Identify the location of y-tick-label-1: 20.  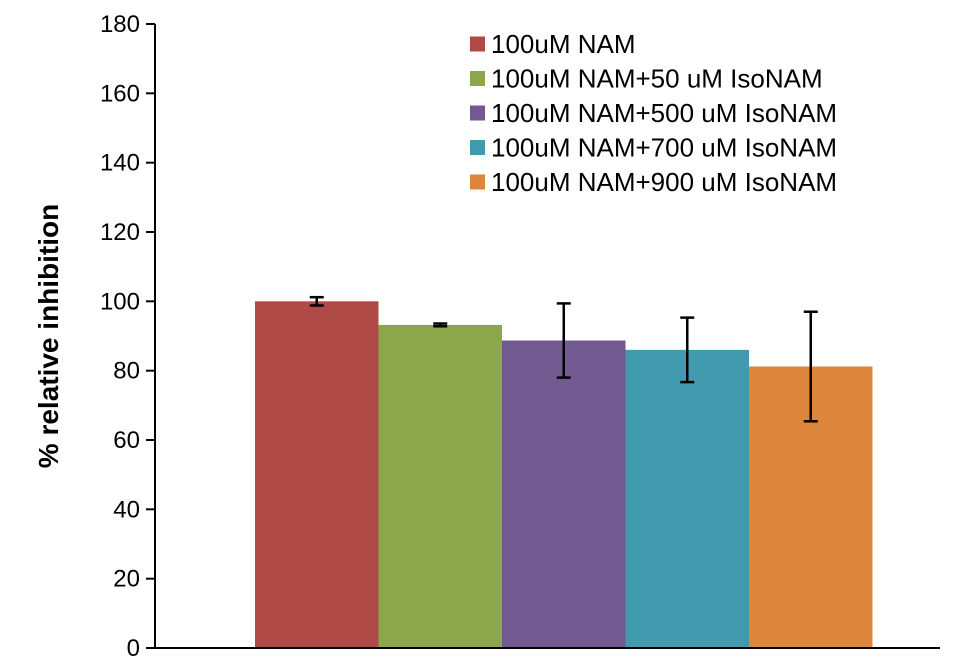
(126, 579).